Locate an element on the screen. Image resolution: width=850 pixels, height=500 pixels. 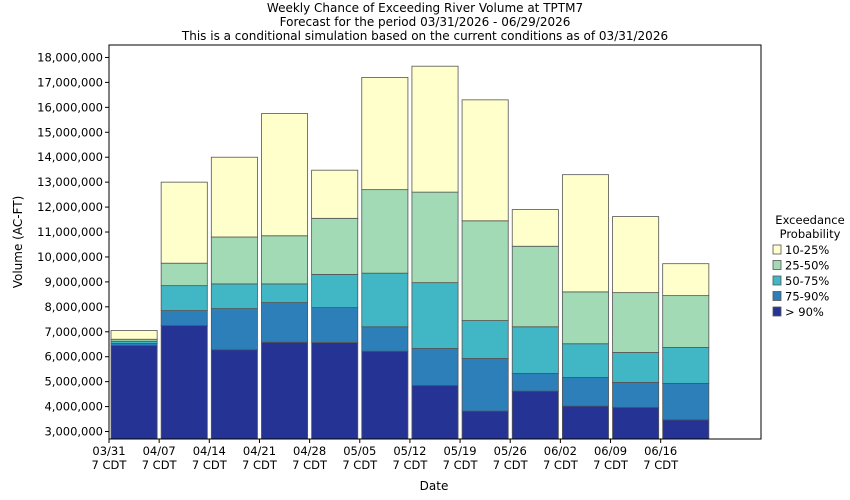
y-tick-label: 14,000,000 is located at coordinates (70, 157).